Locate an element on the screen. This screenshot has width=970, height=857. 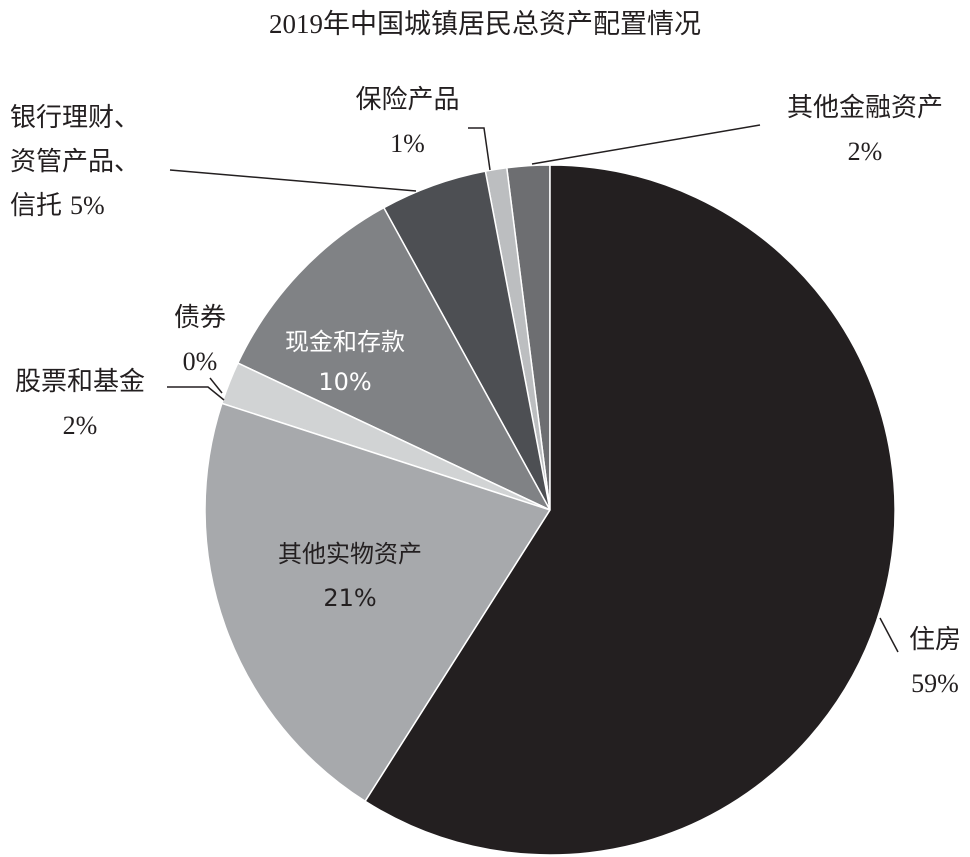
slice-label: 债券 0% is located at coordinates (200, 340).